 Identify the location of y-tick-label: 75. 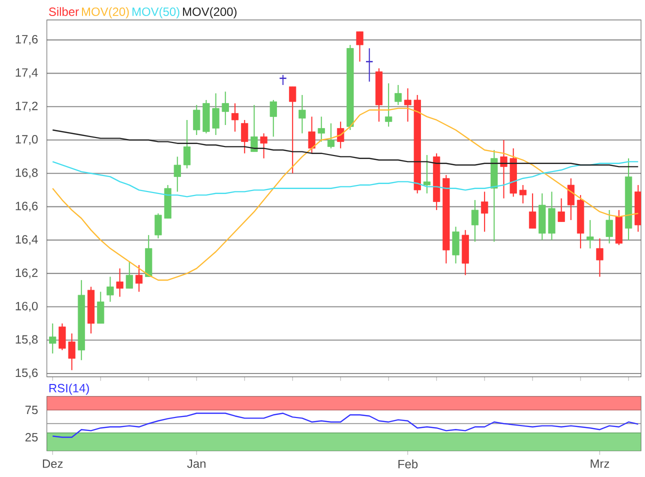
(31, 410).